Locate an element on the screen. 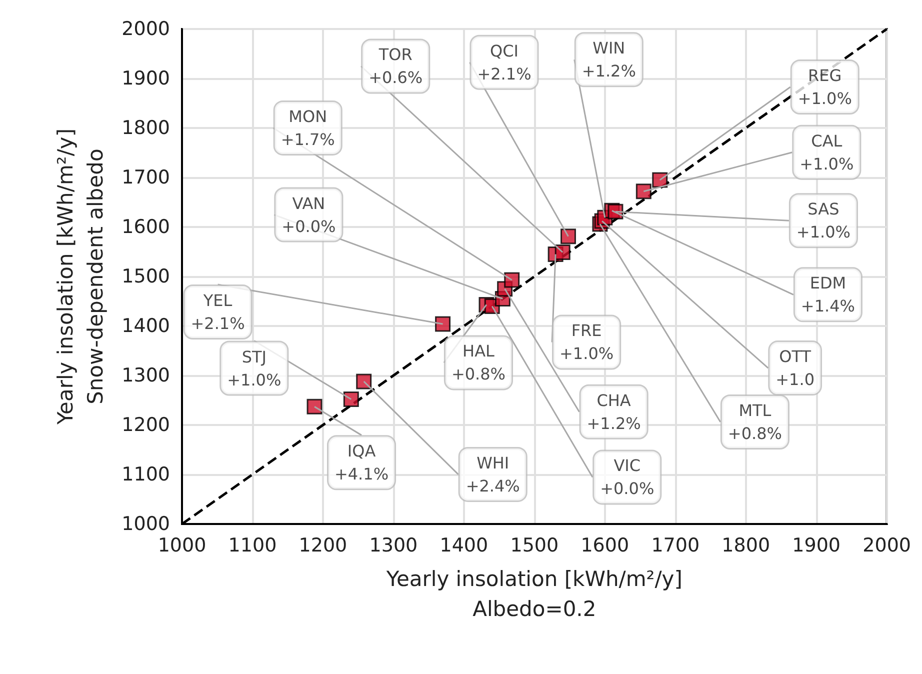  annotation: VAN +0.0% is located at coordinates (309, 215).